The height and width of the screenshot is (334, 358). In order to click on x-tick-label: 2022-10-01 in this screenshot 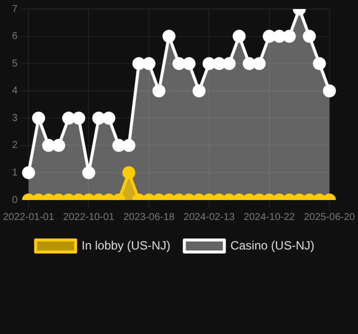, I will do `click(89, 217)`.